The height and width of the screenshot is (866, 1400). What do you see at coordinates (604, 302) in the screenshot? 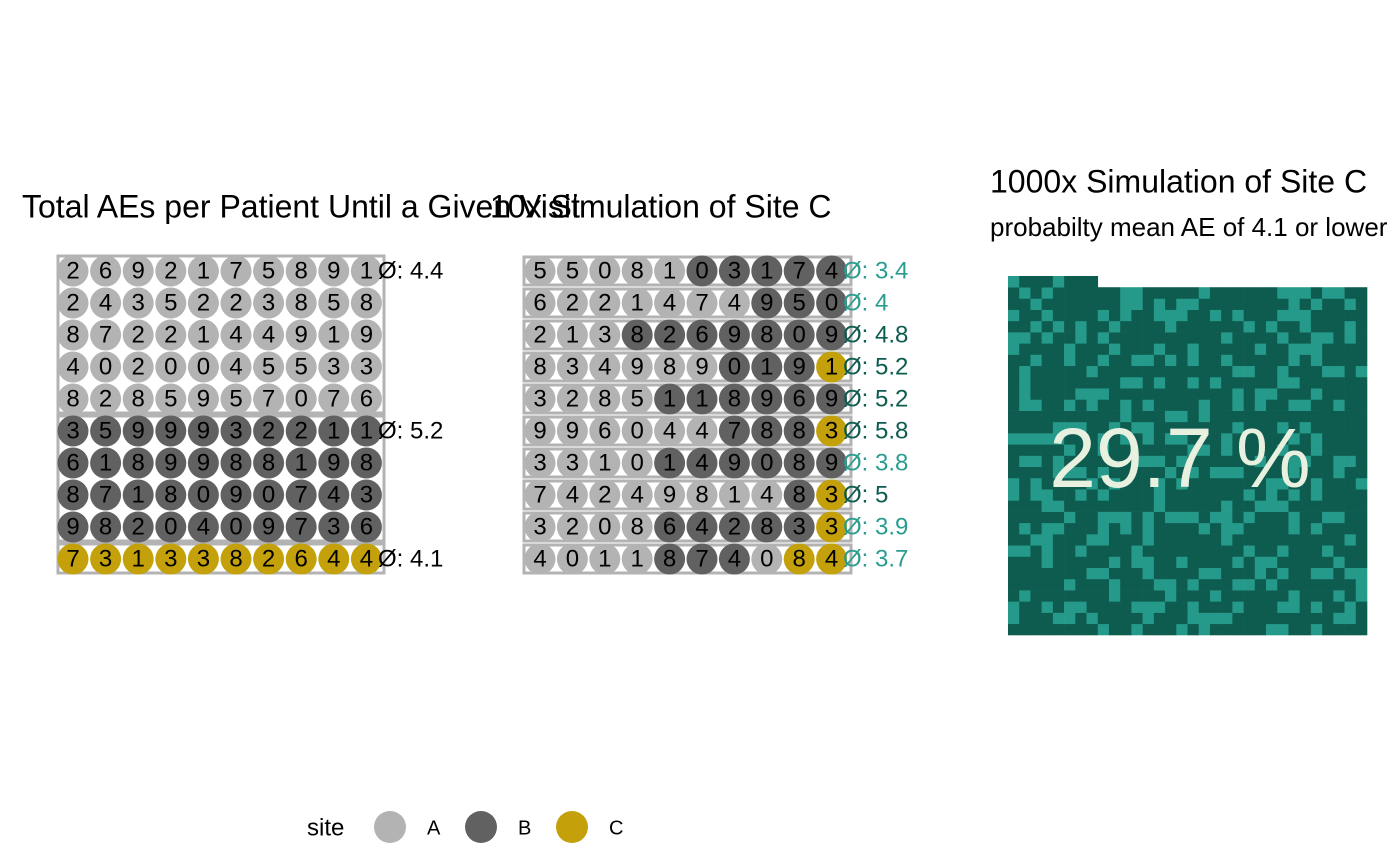
I see `patient-value: 2` at bounding box center [604, 302].